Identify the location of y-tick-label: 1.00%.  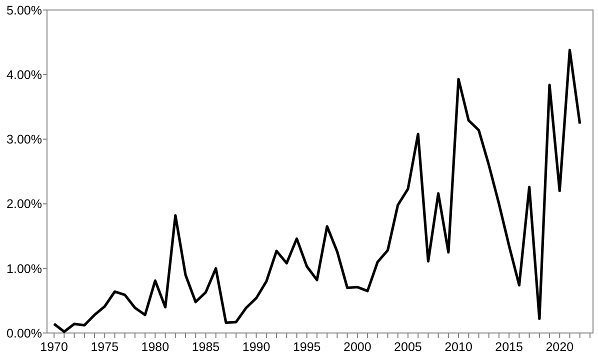
(24, 269).